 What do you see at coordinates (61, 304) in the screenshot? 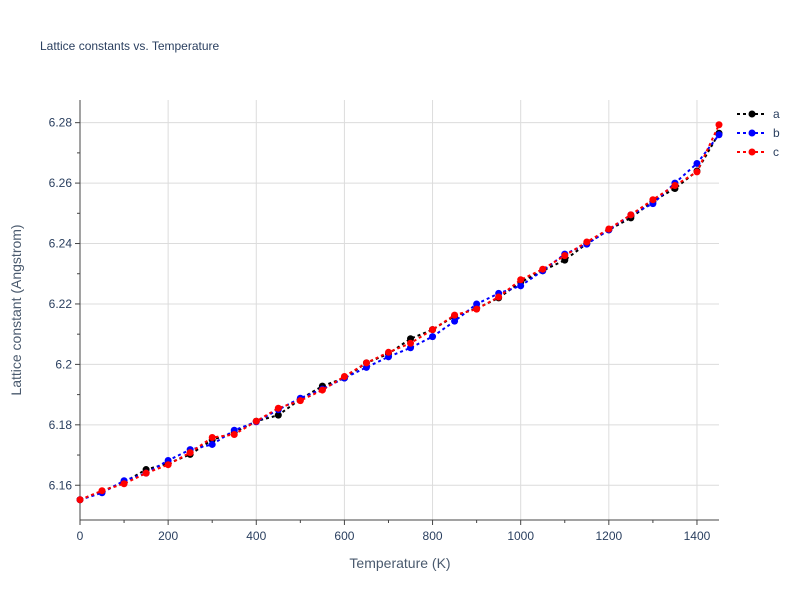
I see `y-tick-label: 6.22` at bounding box center [61, 304].